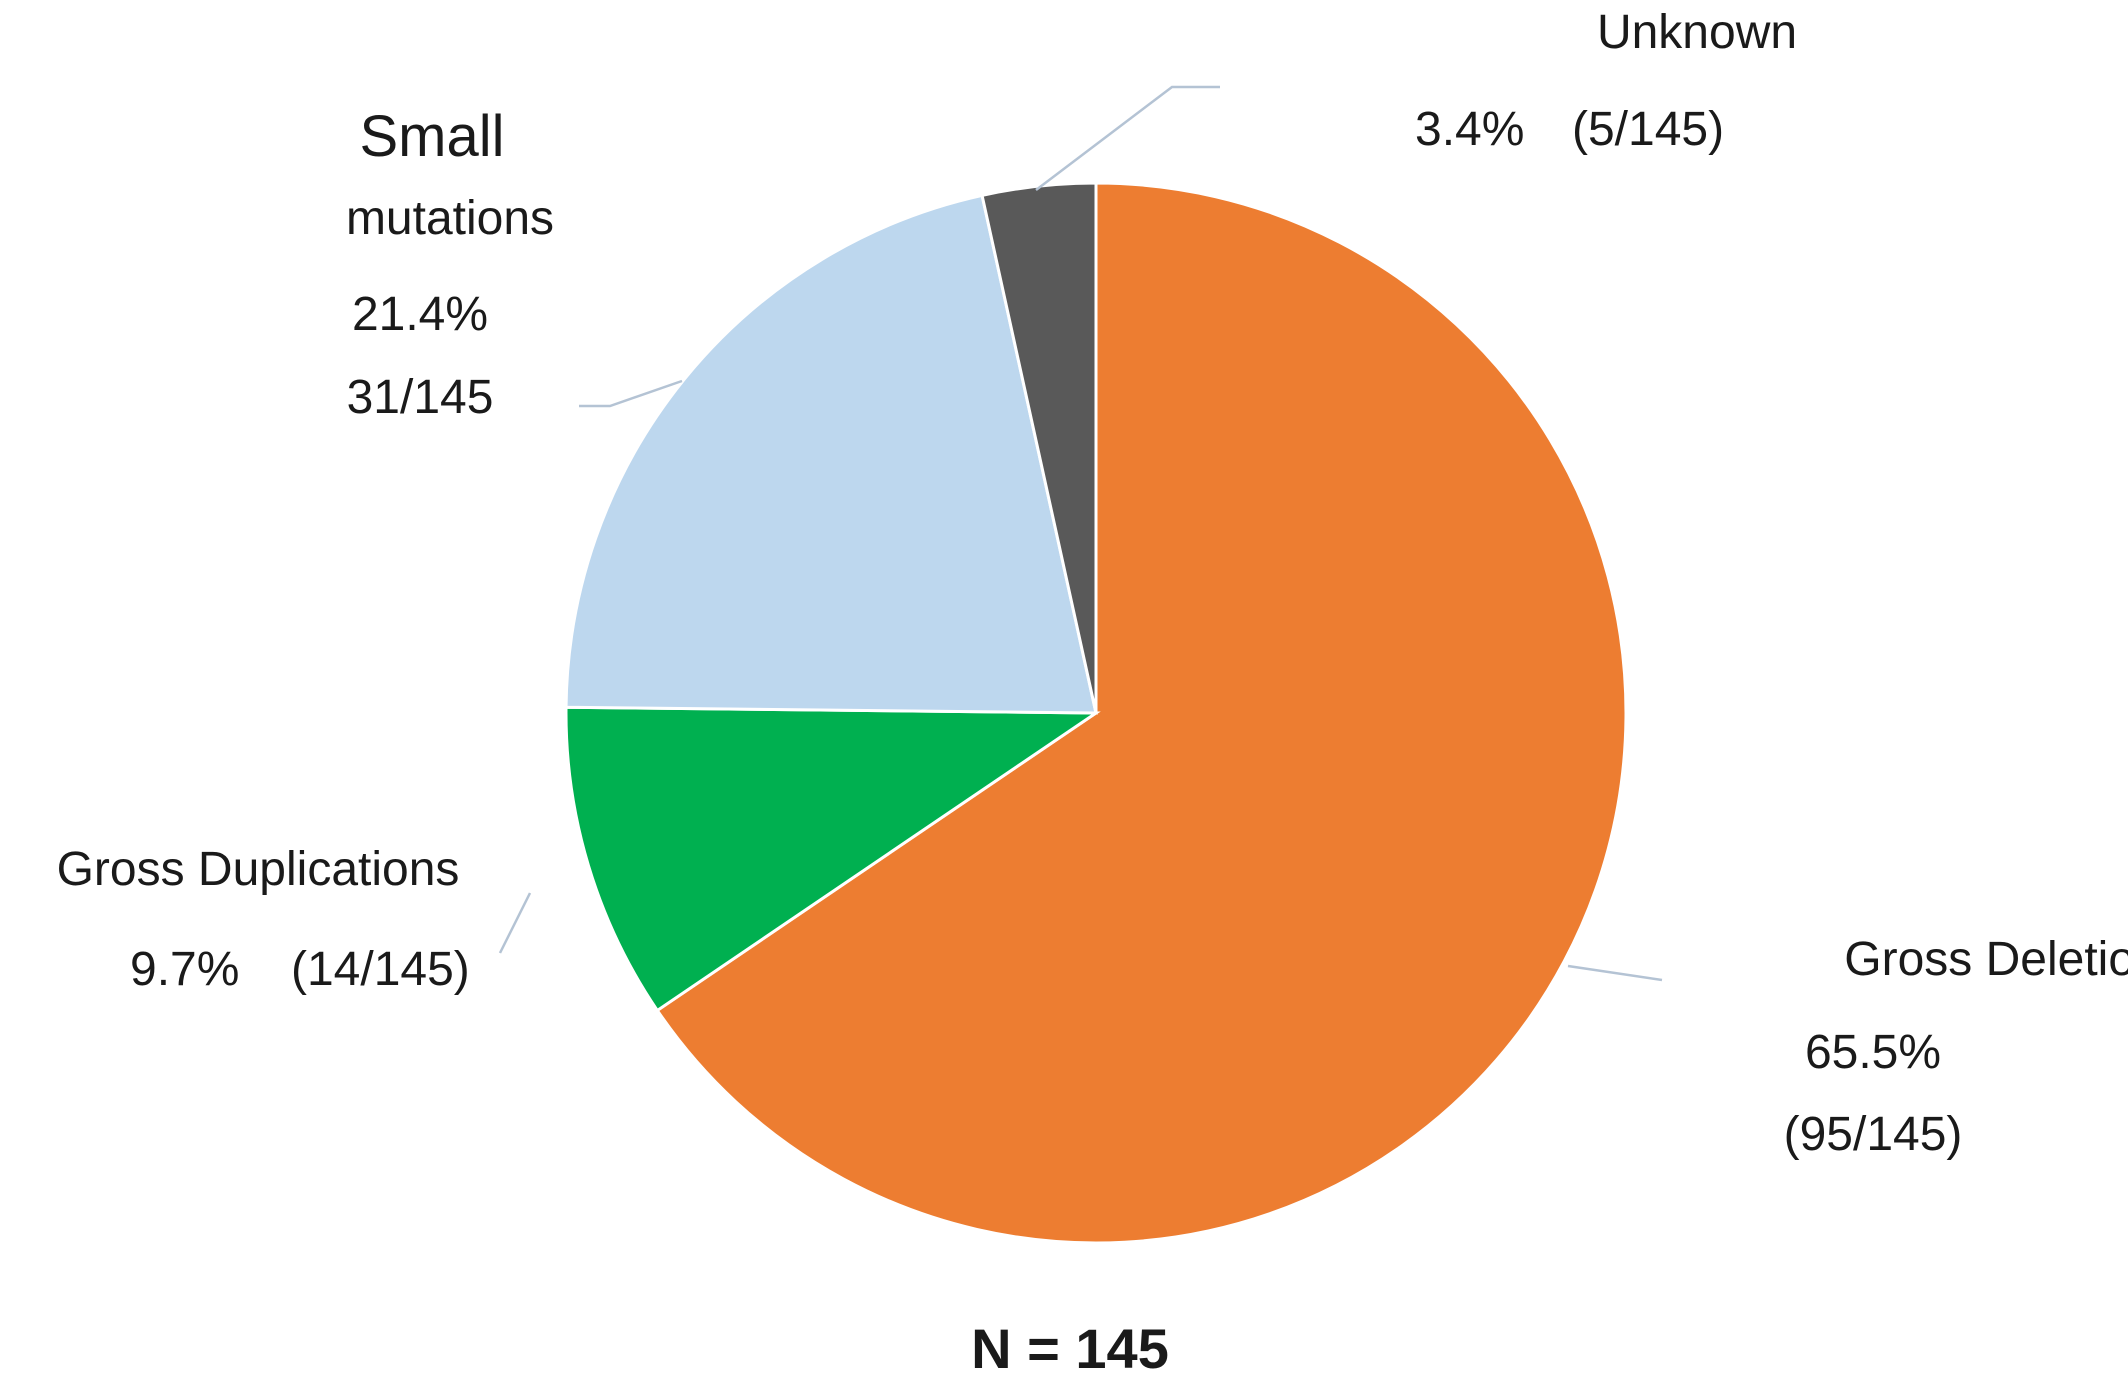 The height and width of the screenshot is (1377, 2128). Describe the element at coordinates (420, 397) in the screenshot. I see `label-small-mutations-count: 31/145` at that location.